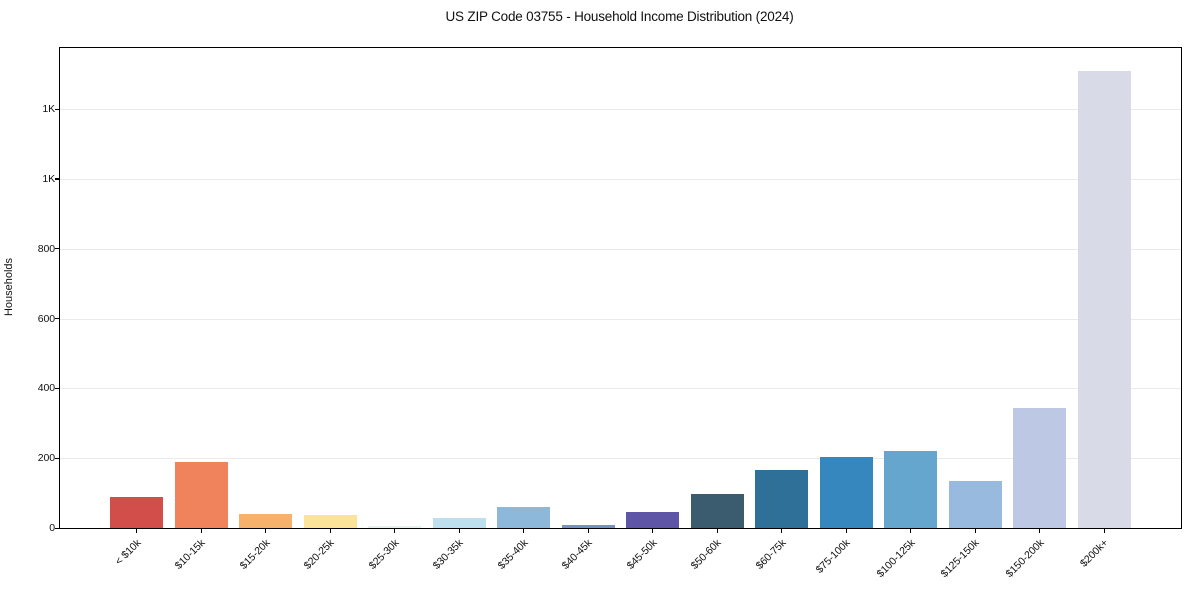 This screenshot has height=590, width=1189. Describe the element at coordinates (201, 494) in the screenshot. I see `bar-10-15k` at that location.